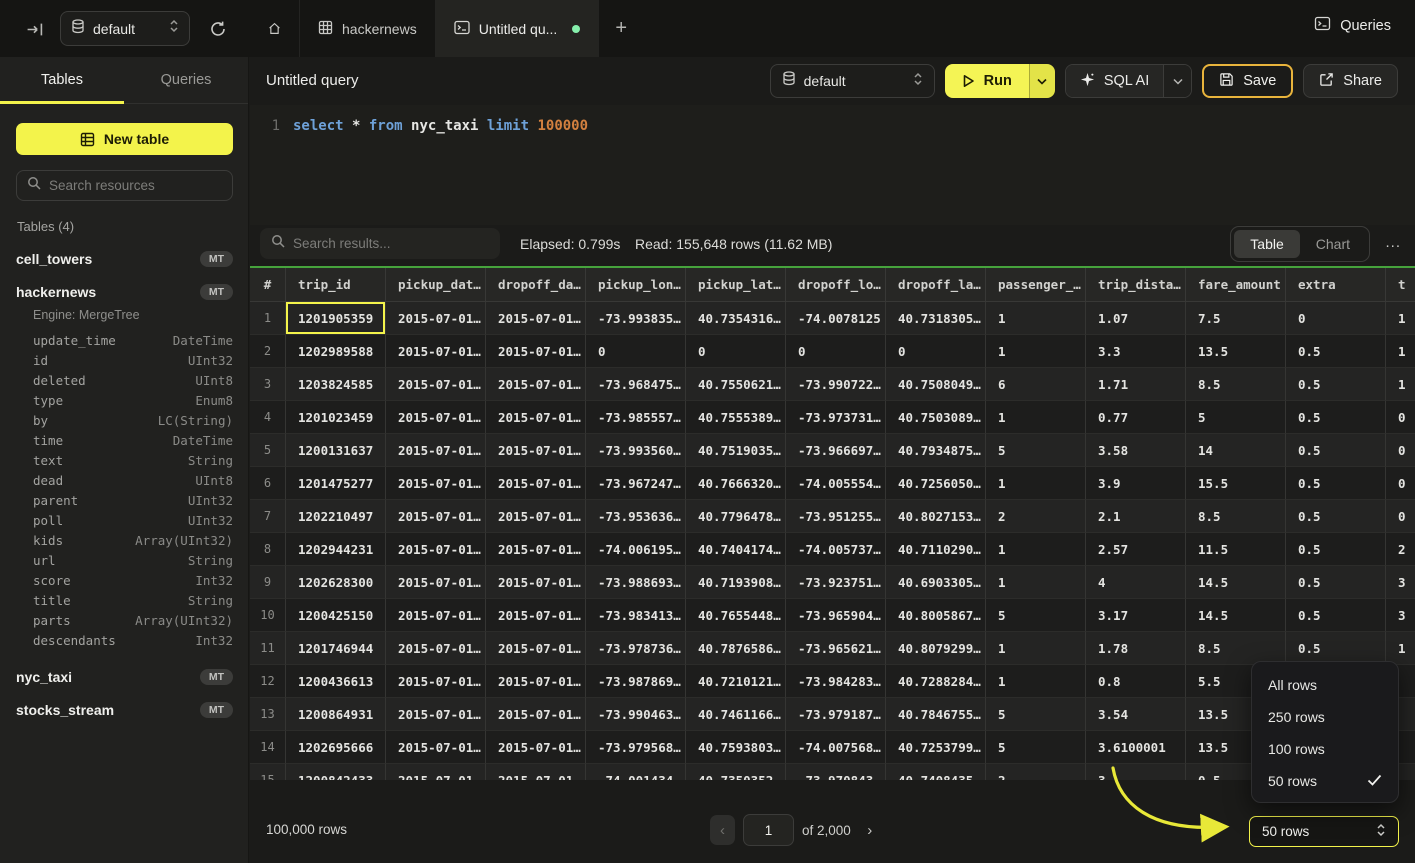  Describe the element at coordinates (336, 516) in the screenshot. I see `table-cell: 1202210497` at that location.